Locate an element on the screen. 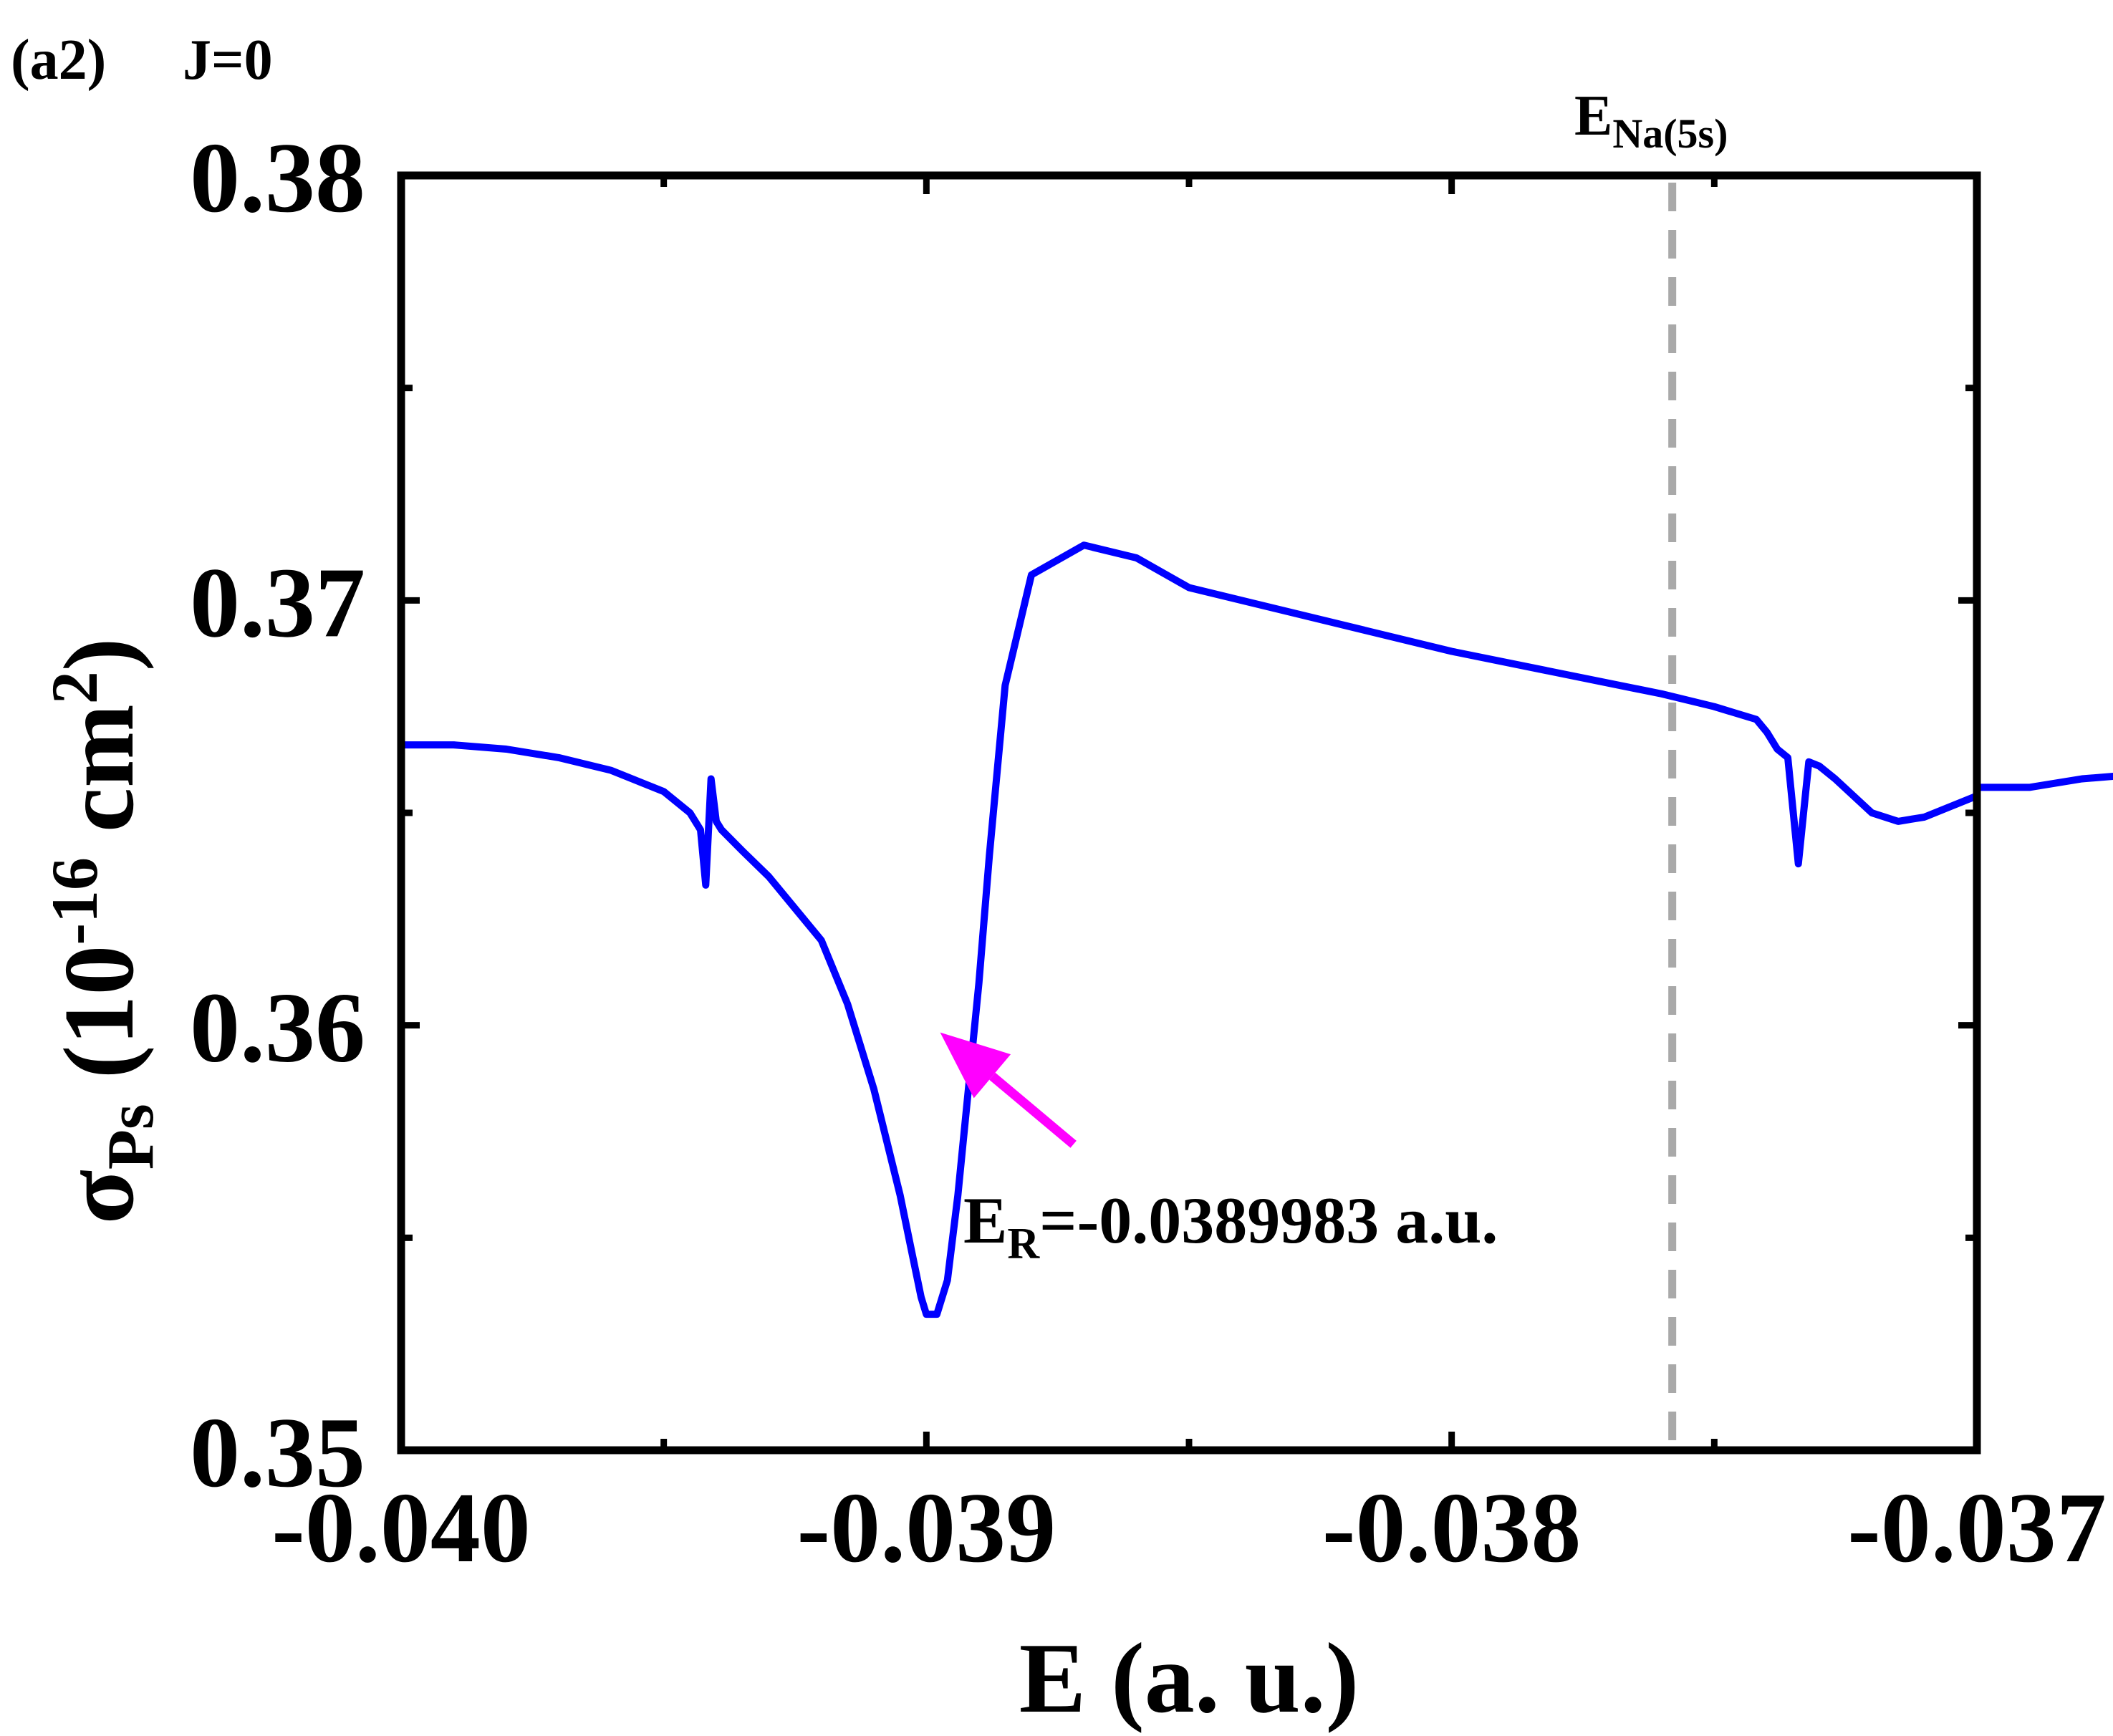 Image resolution: width=2113 pixels, height=1736 pixels. annotation-label: ER=-0.0389983 a.u. is located at coordinates (1230, 1226).